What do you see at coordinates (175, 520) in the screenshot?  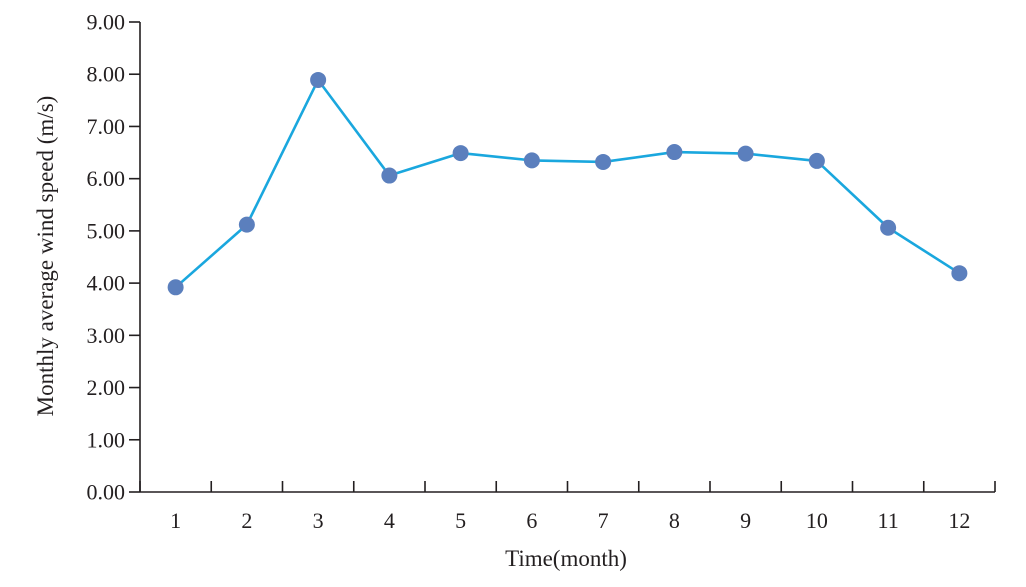 I see `x-tick-label: 1` at bounding box center [175, 520].